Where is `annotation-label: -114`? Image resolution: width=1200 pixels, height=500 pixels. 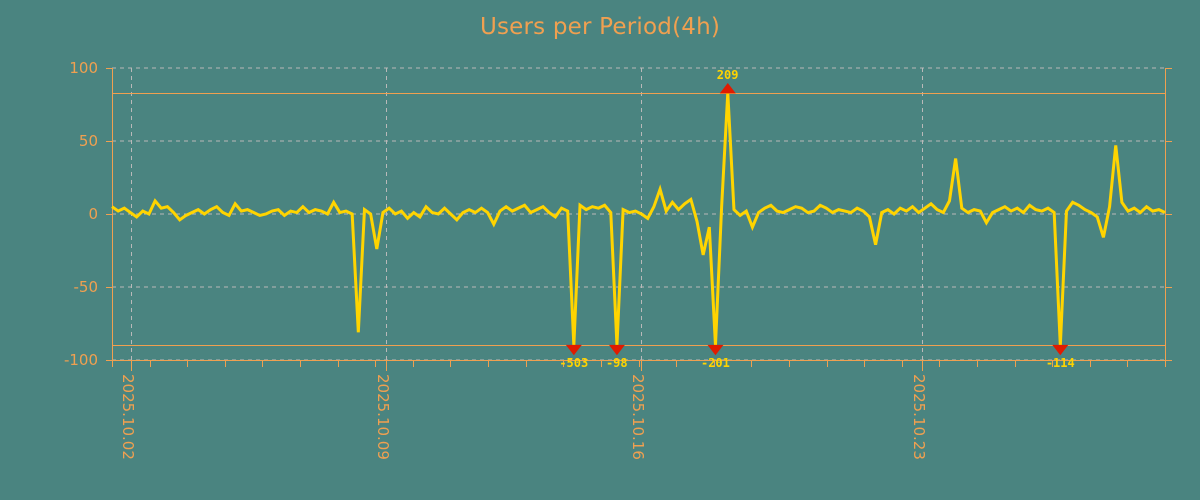 annotation-label: -114 is located at coordinates (1060, 363).